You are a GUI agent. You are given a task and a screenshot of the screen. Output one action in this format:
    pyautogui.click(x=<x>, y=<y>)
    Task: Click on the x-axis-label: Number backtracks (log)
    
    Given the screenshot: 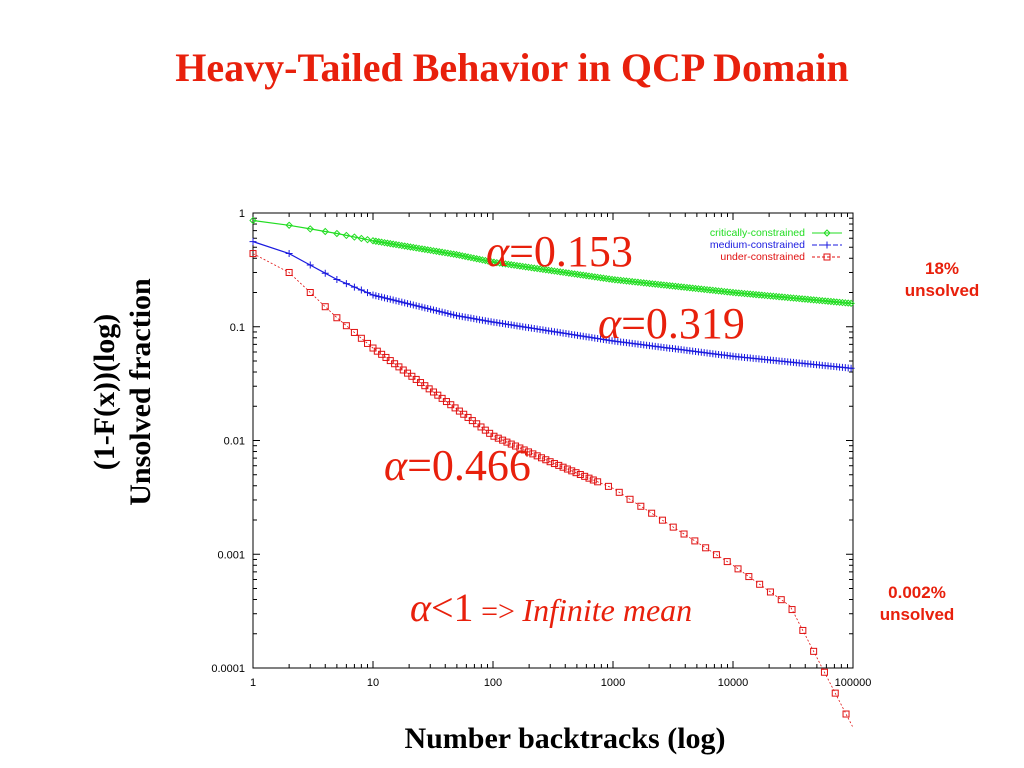 What is the action you would take?
    pyautogui.click(x=565, y=738)
    